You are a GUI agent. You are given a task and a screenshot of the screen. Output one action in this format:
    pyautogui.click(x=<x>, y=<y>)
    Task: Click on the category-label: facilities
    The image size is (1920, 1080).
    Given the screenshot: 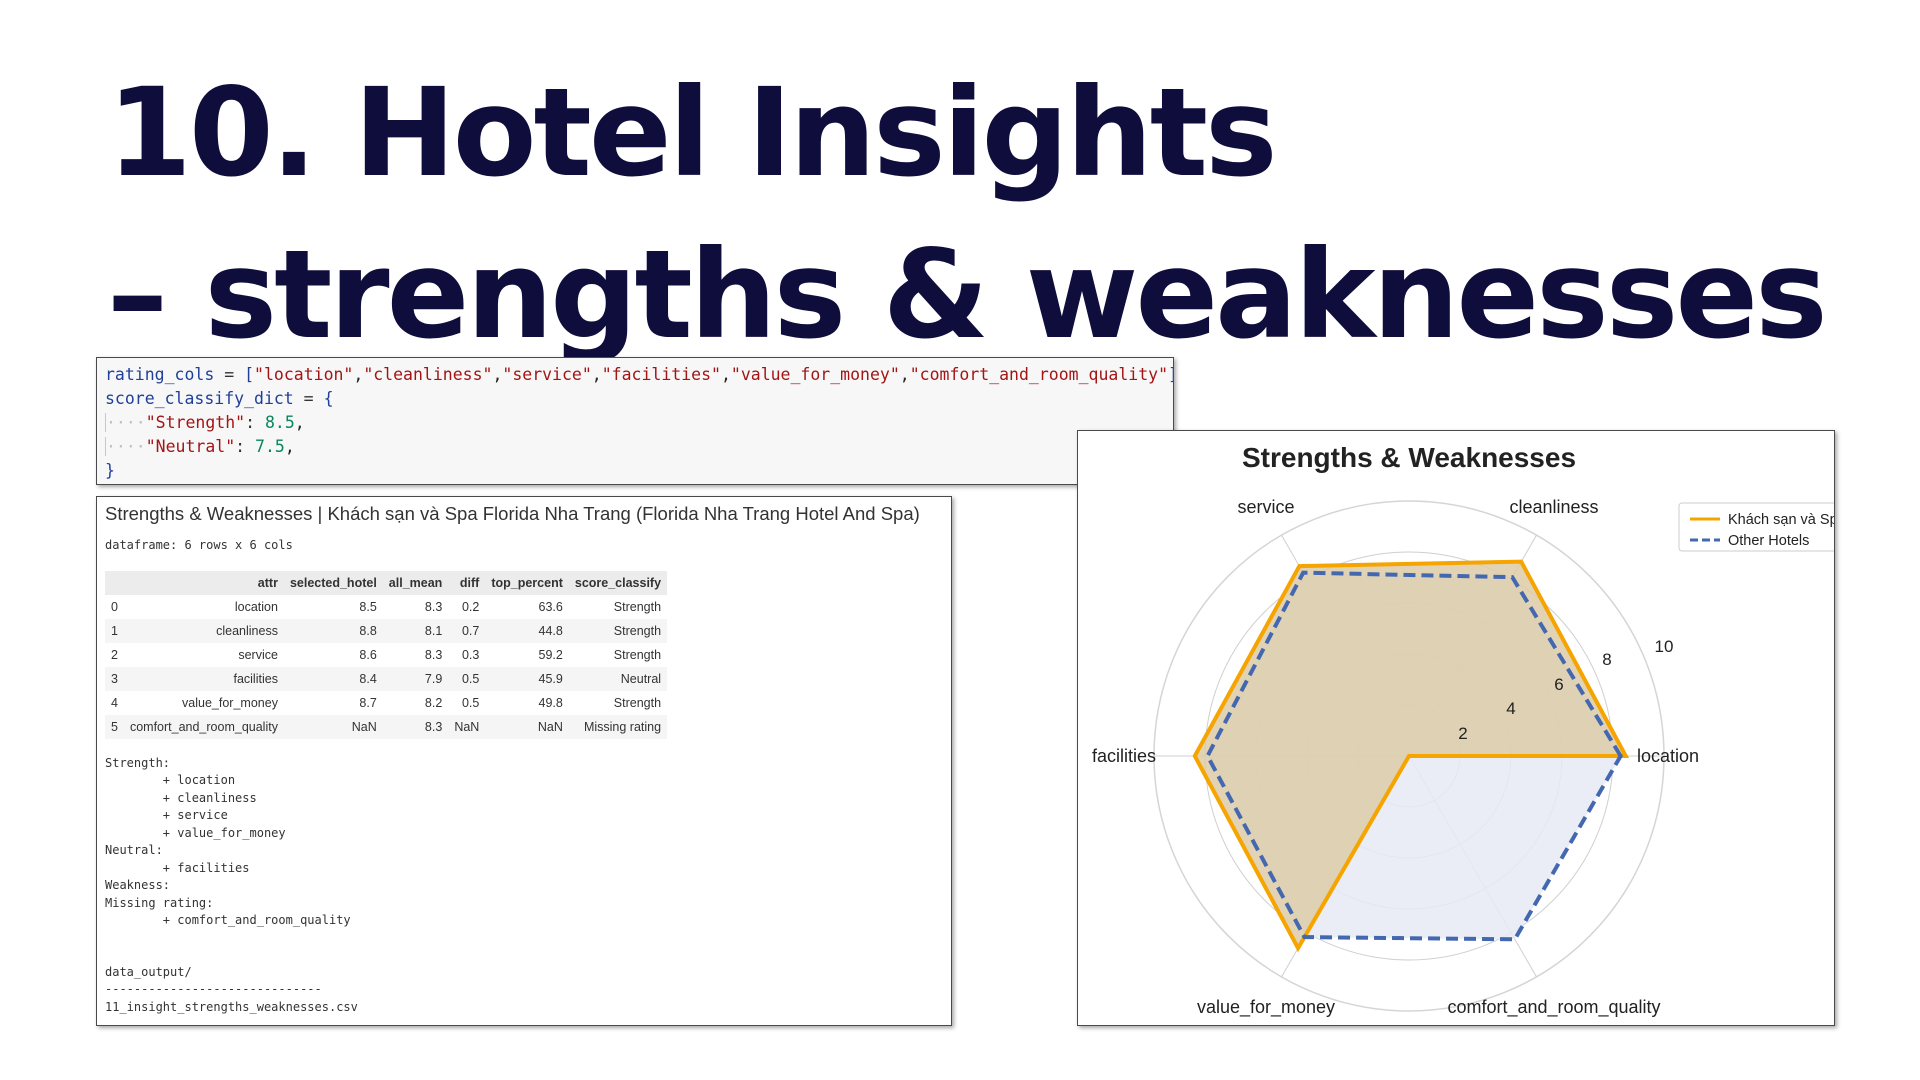 What is the action you would take?
    pyautogui.click(x=1124, y=756)
    